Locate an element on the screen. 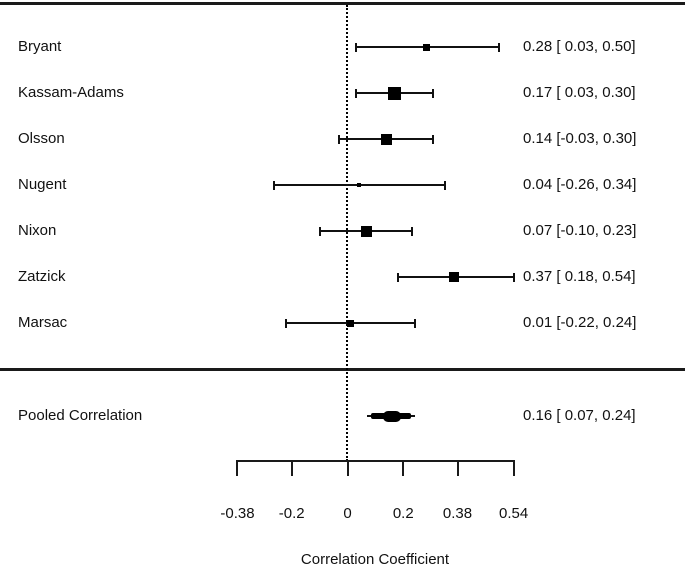 The height and width of the screenshot is (575, 685). study-label: Bryant is located at coordinates (40, 46).